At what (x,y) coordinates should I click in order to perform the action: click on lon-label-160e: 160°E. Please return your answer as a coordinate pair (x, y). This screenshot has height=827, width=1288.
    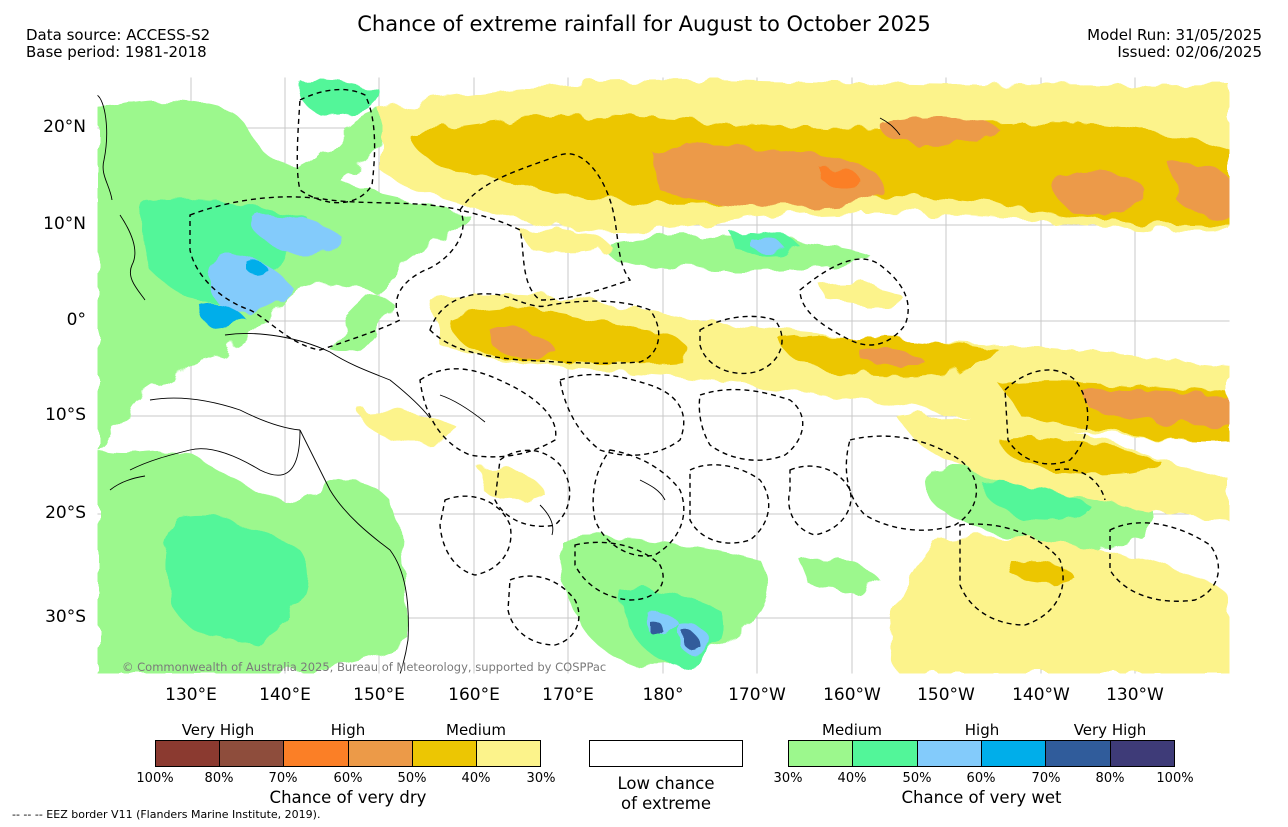
    Looking at the image, I should click on (474, 695).